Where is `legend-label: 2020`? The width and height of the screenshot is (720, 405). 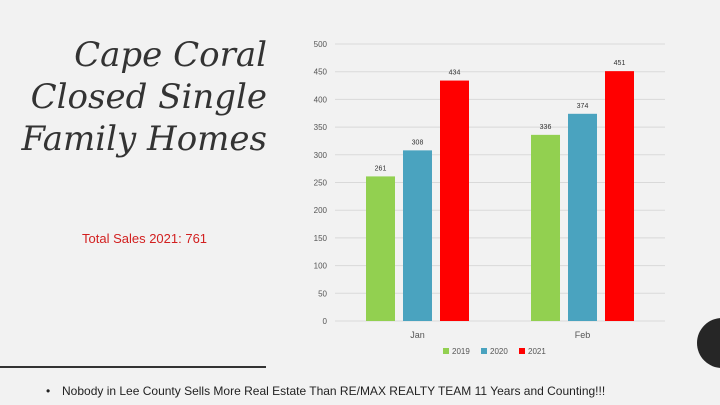 legend-label: 2020 is located at coordinates (499, 351).